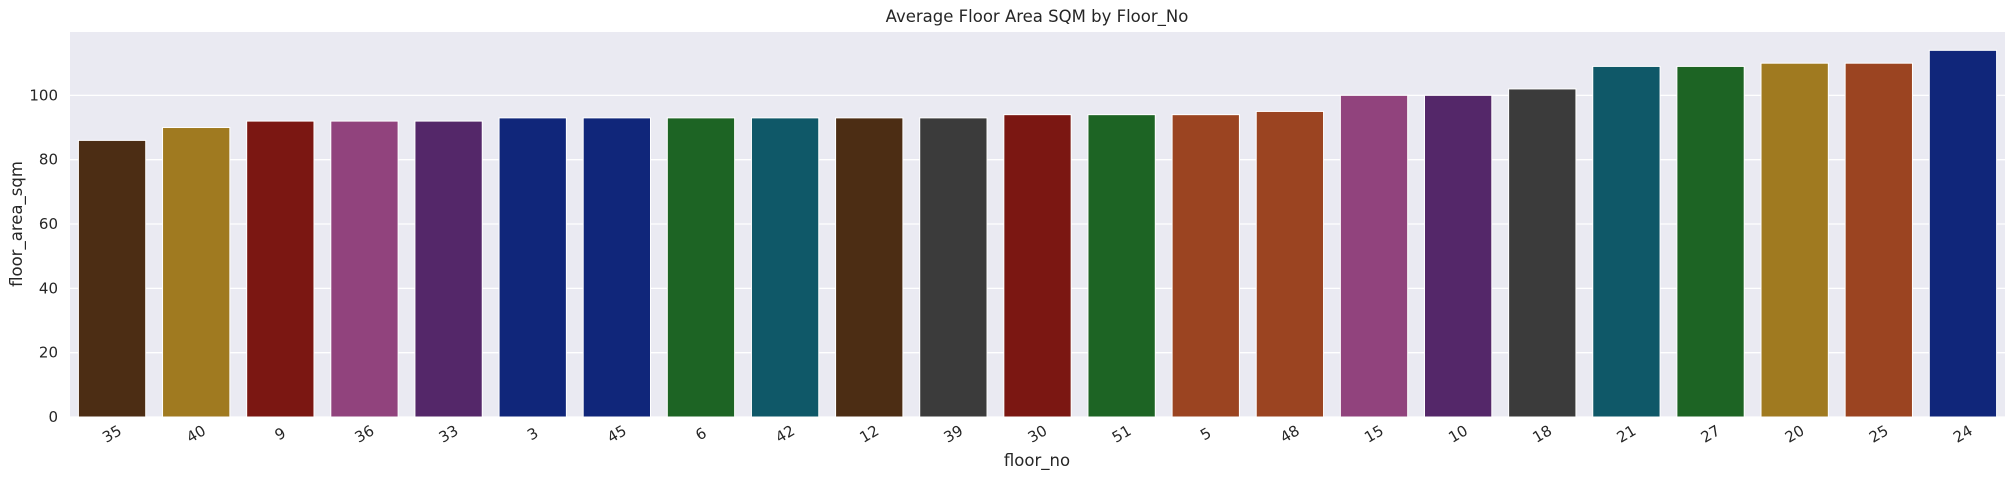 The width and height of the screenshot is (2016, 479). Describe the element at coordinates (365, 433) in the screenshot. I see `x-tick-label: 36` at that location.